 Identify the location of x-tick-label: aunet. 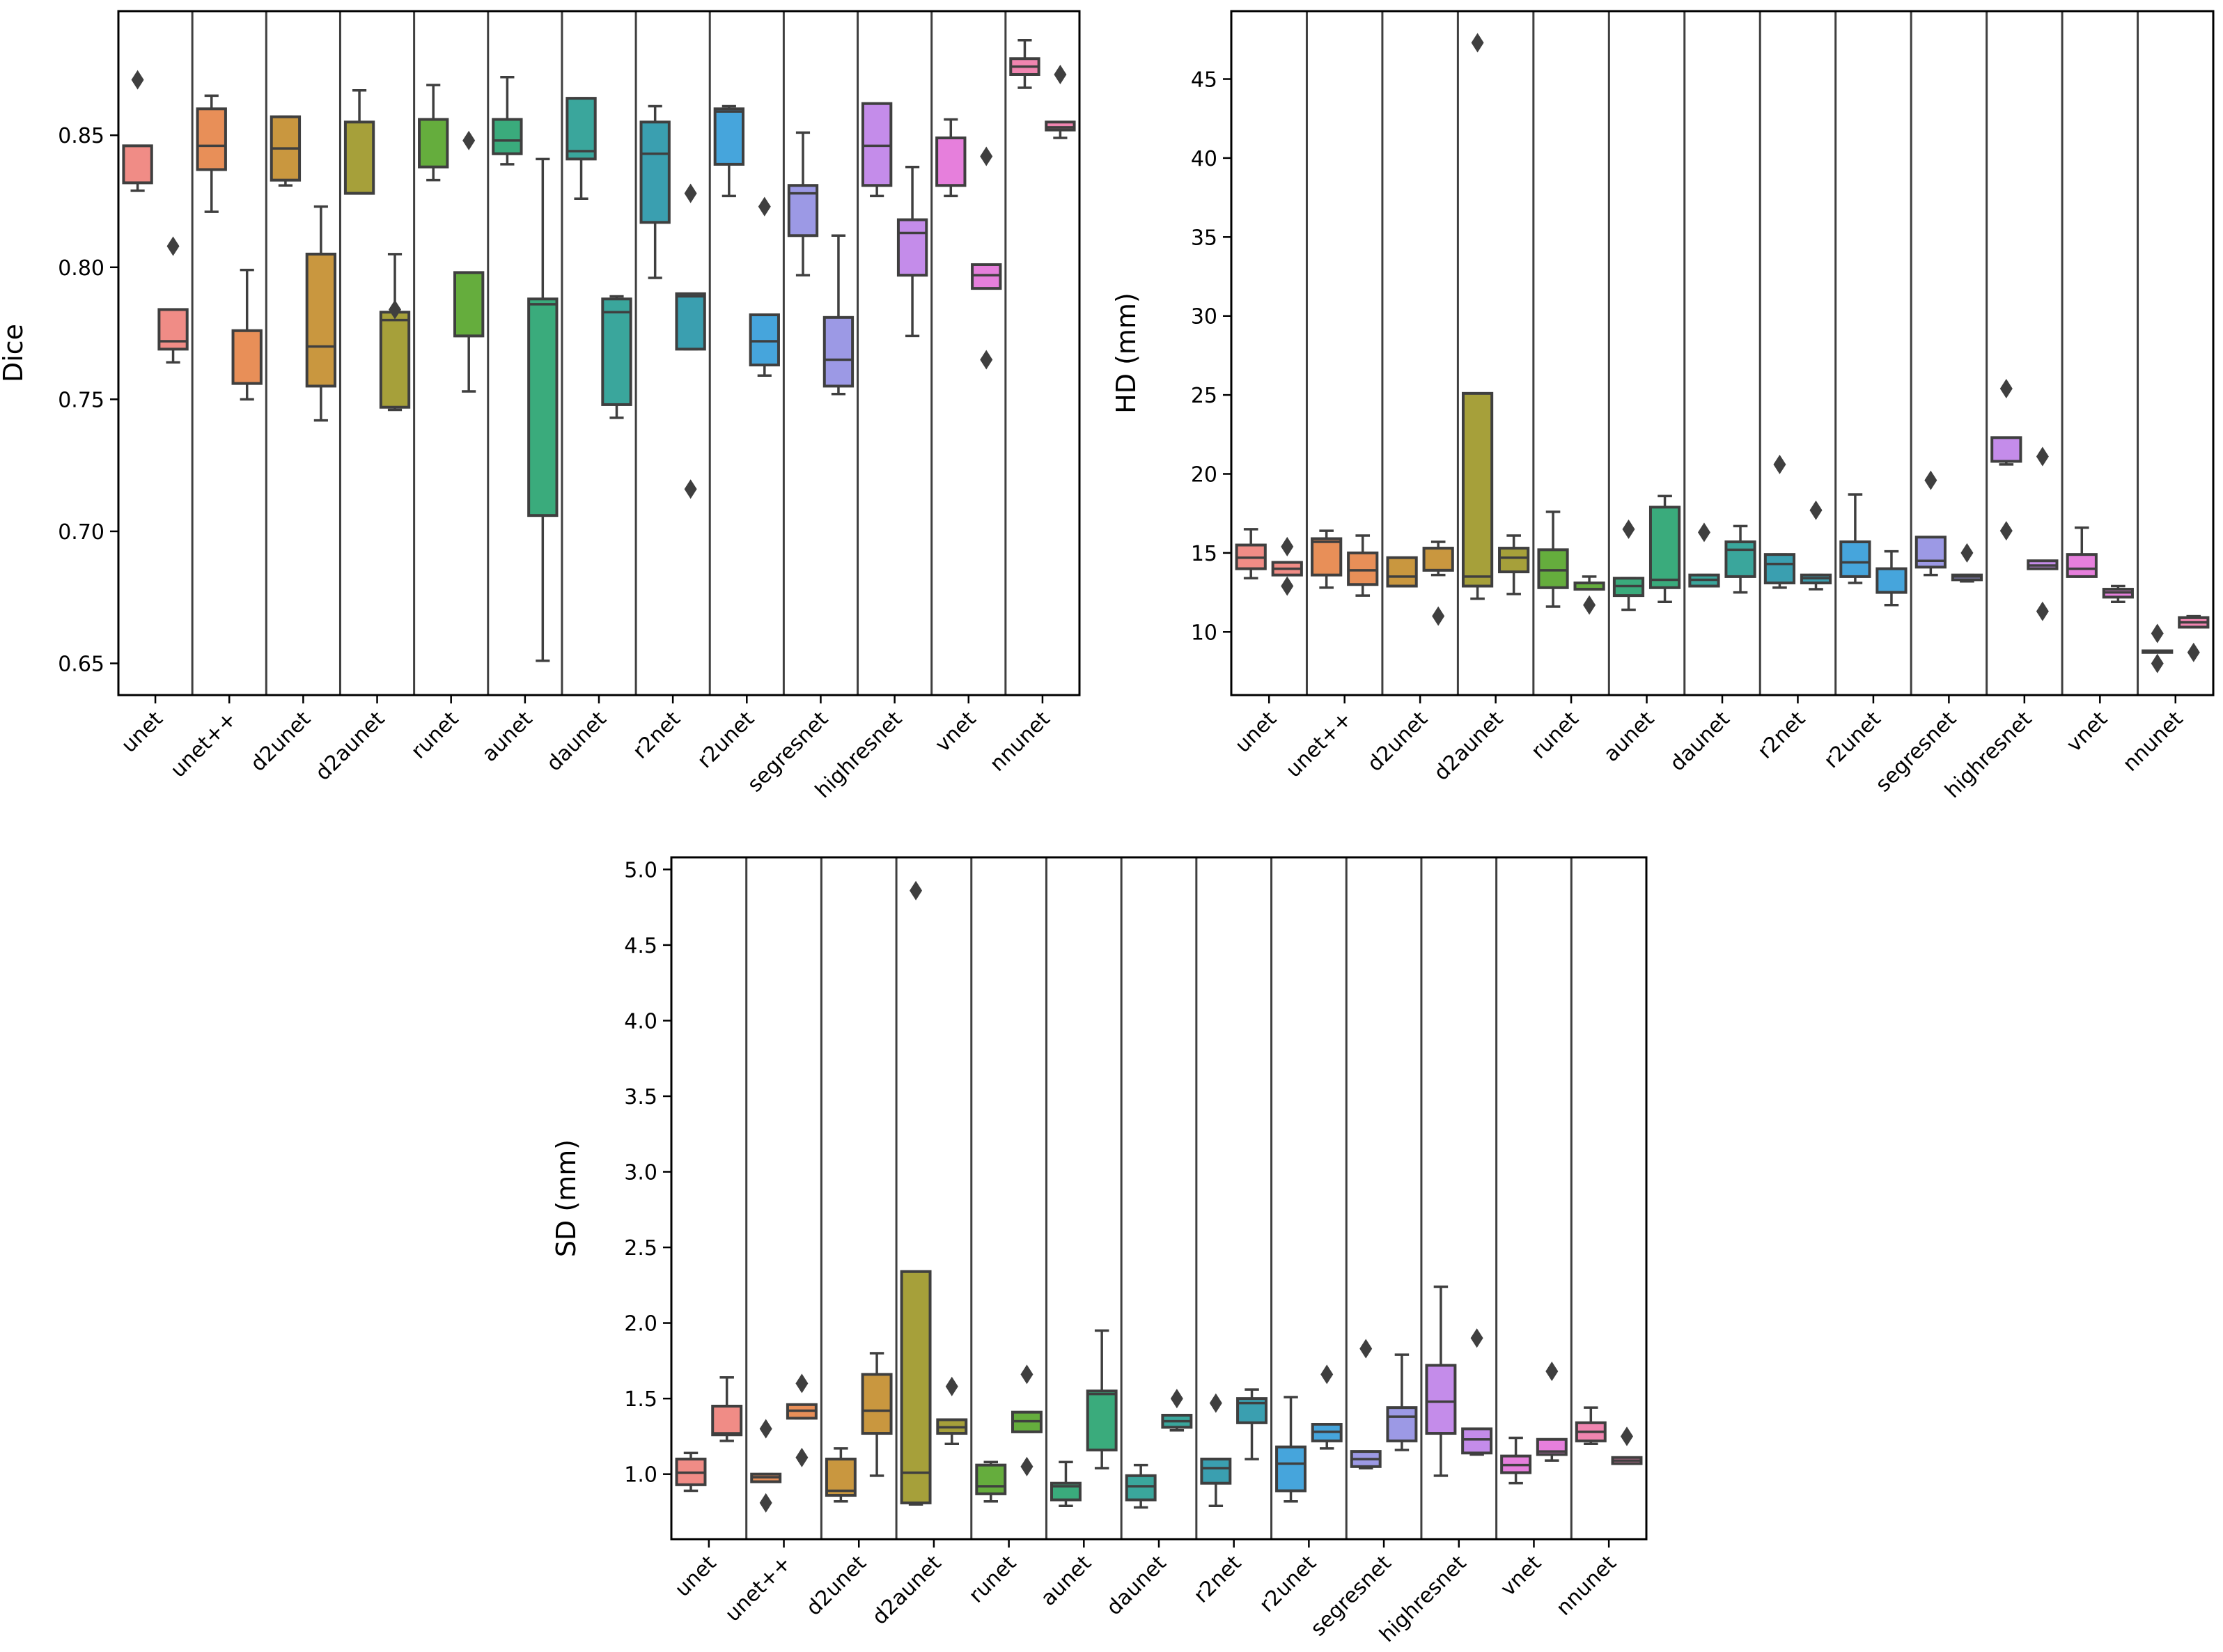
(1066, 1581).